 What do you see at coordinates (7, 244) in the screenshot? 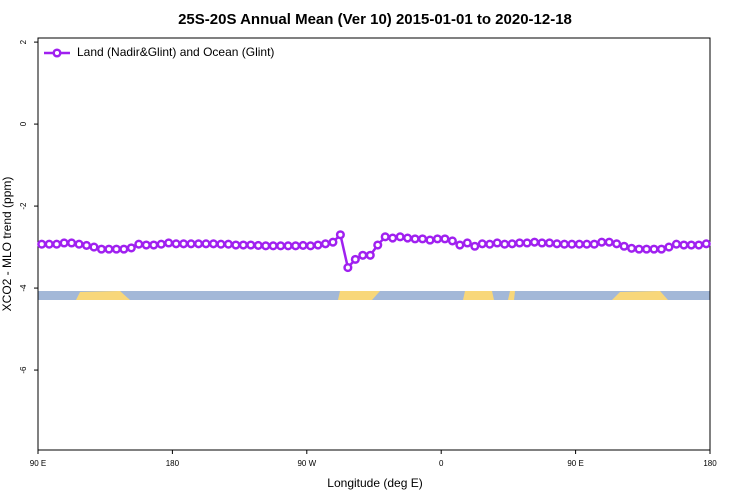
I see `y-axis-label: XCO2 - MLO trend (ppm)` at bounding box center [7, 244].